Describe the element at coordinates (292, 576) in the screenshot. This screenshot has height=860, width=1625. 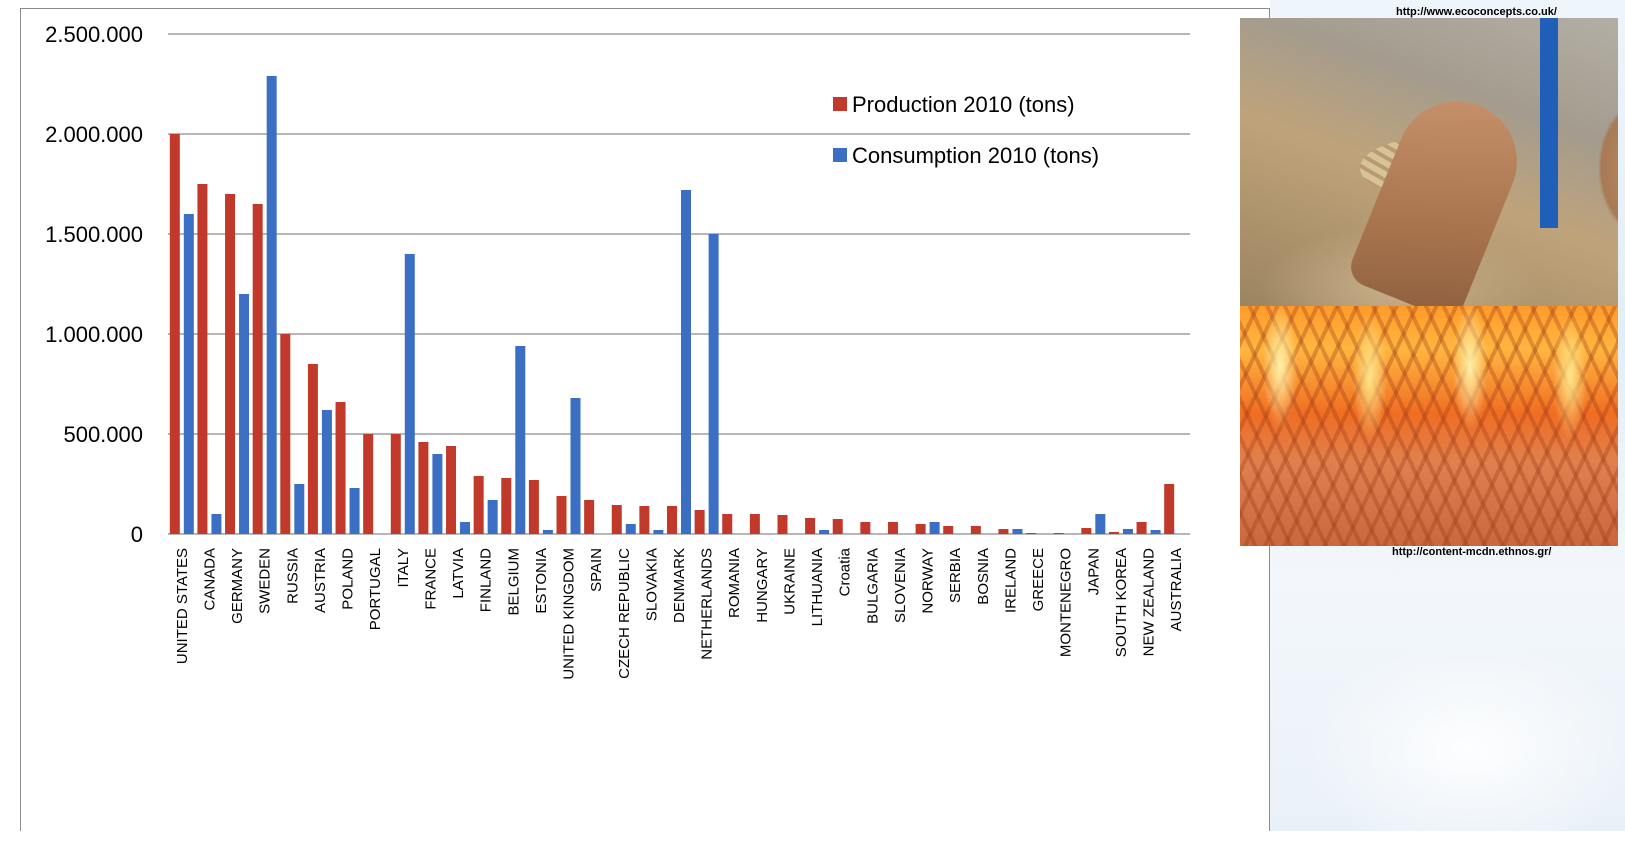
I see `x-tick-label: RUSSIA` at that location.